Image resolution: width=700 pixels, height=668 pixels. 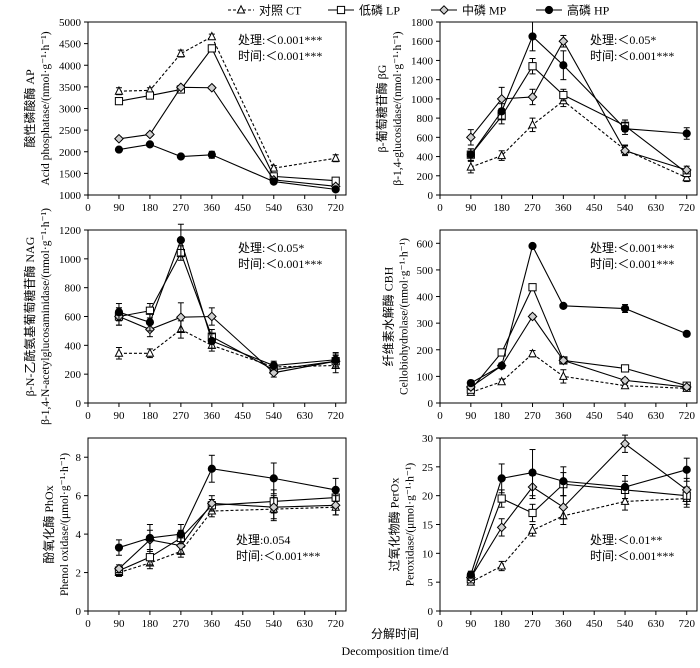 I want to click on y-tick-label: 1500, so click(x=70, y=174).